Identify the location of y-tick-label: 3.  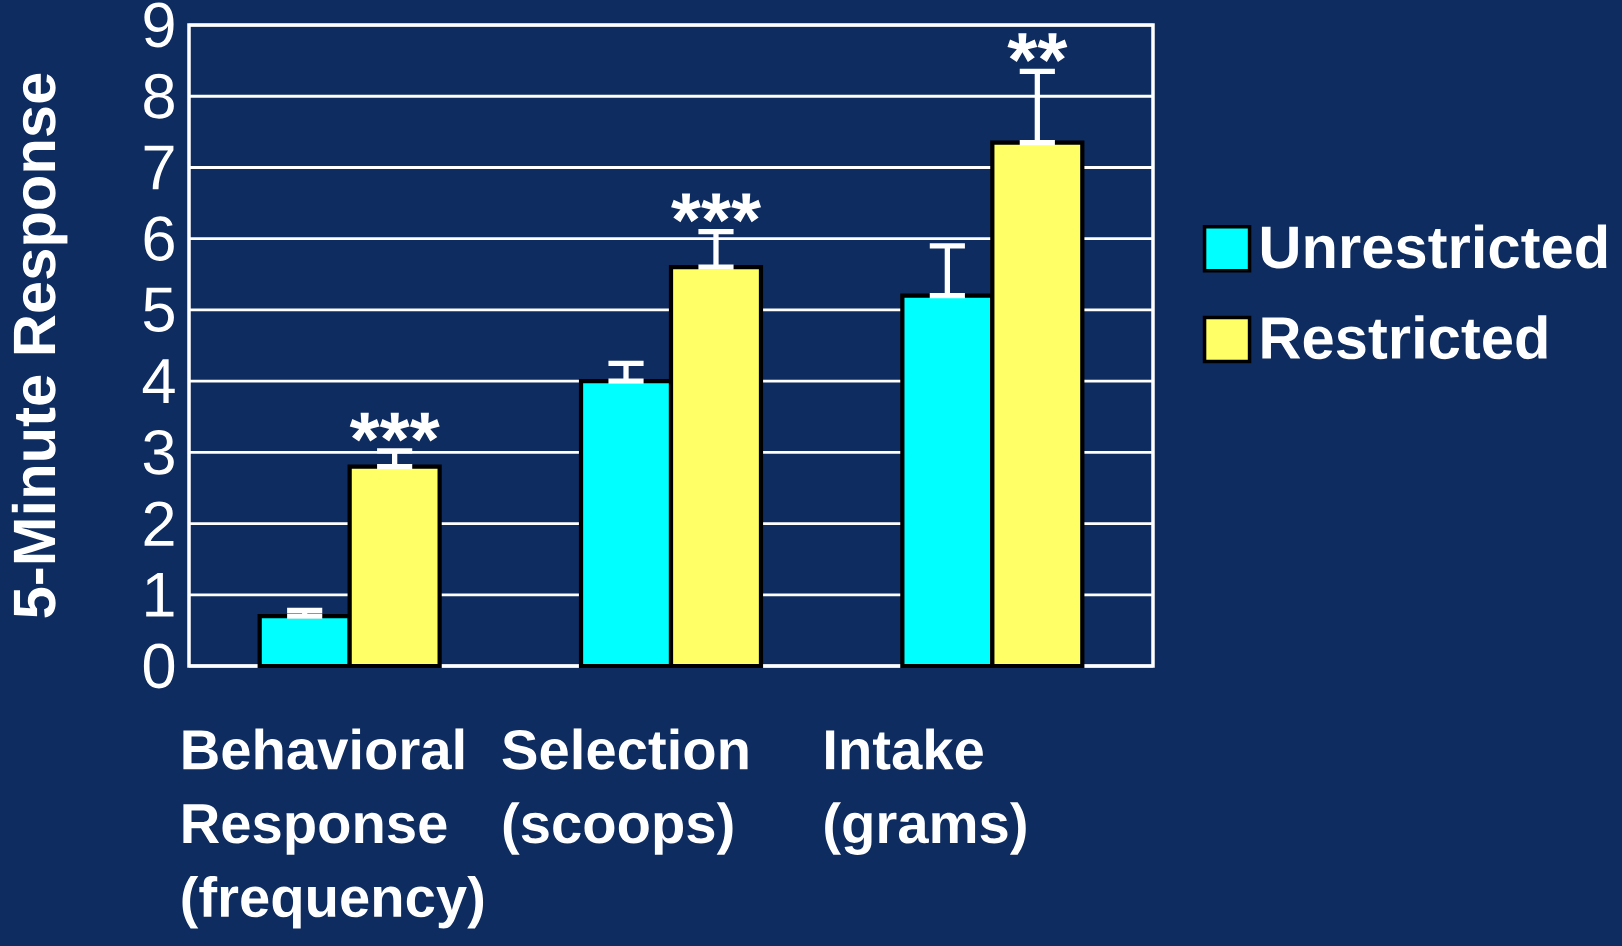
(158, 452).